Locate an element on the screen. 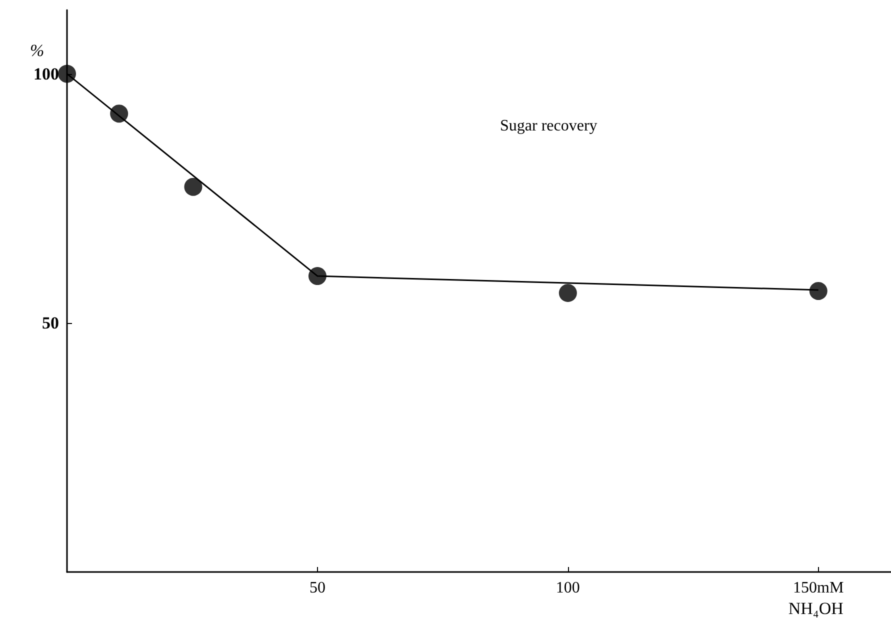 This screenshot has width=891, height=628. x-tick-label: 150mM is located at coordinates (818, 588).